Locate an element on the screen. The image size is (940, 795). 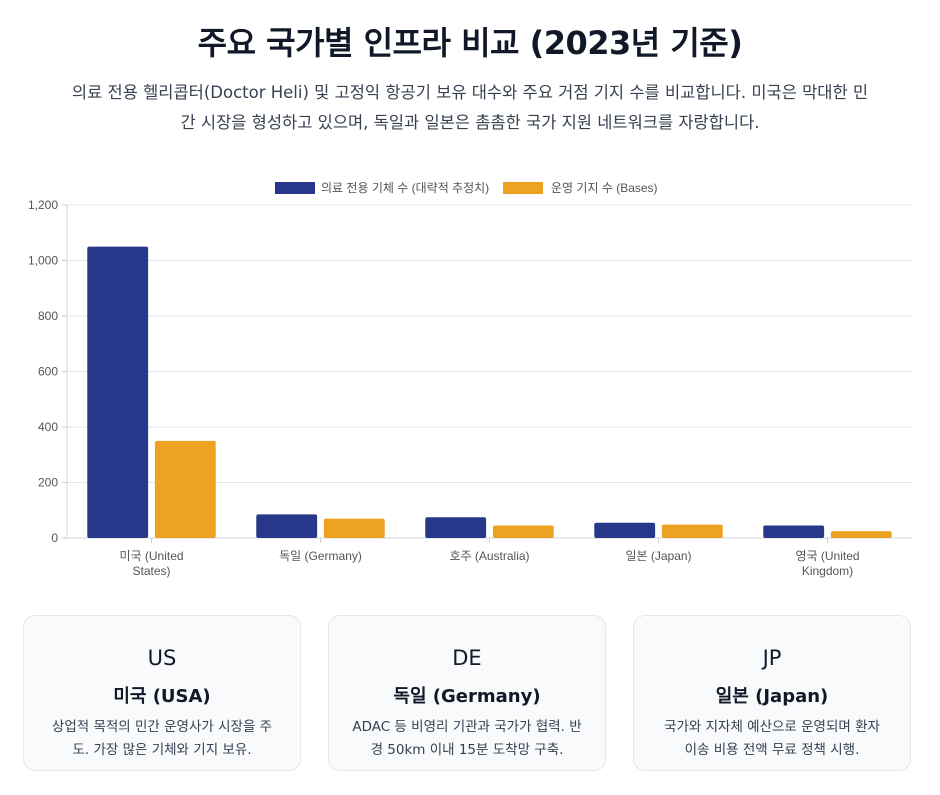
x-tick-label: 영국 (United Kingdom) is located at coordinates (827, 563).